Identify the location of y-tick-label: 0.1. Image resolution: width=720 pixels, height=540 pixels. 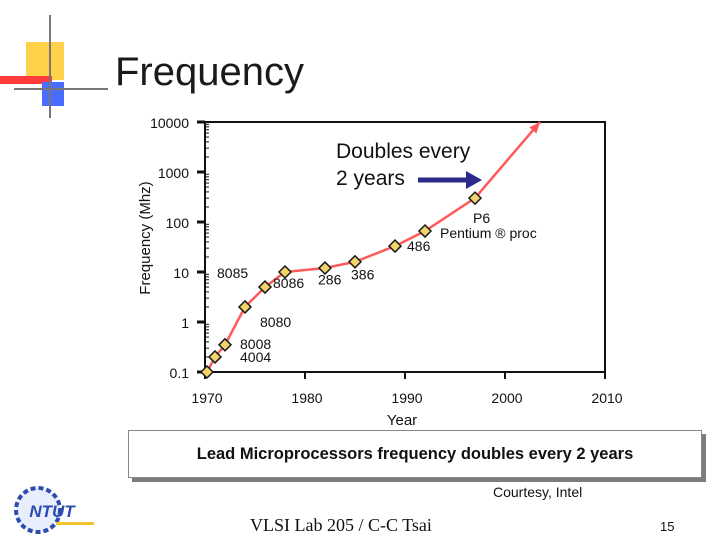
(180, 373).